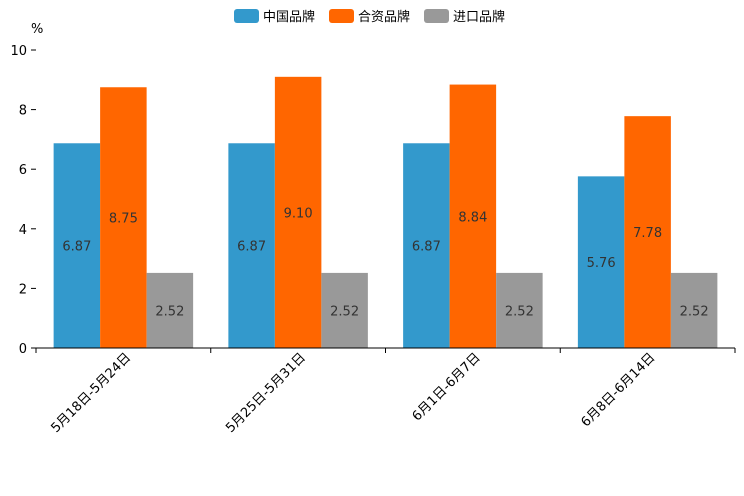 This screenshot has width=744, height=496. I want to click on y-tick-label: 4, so click(23, 230).